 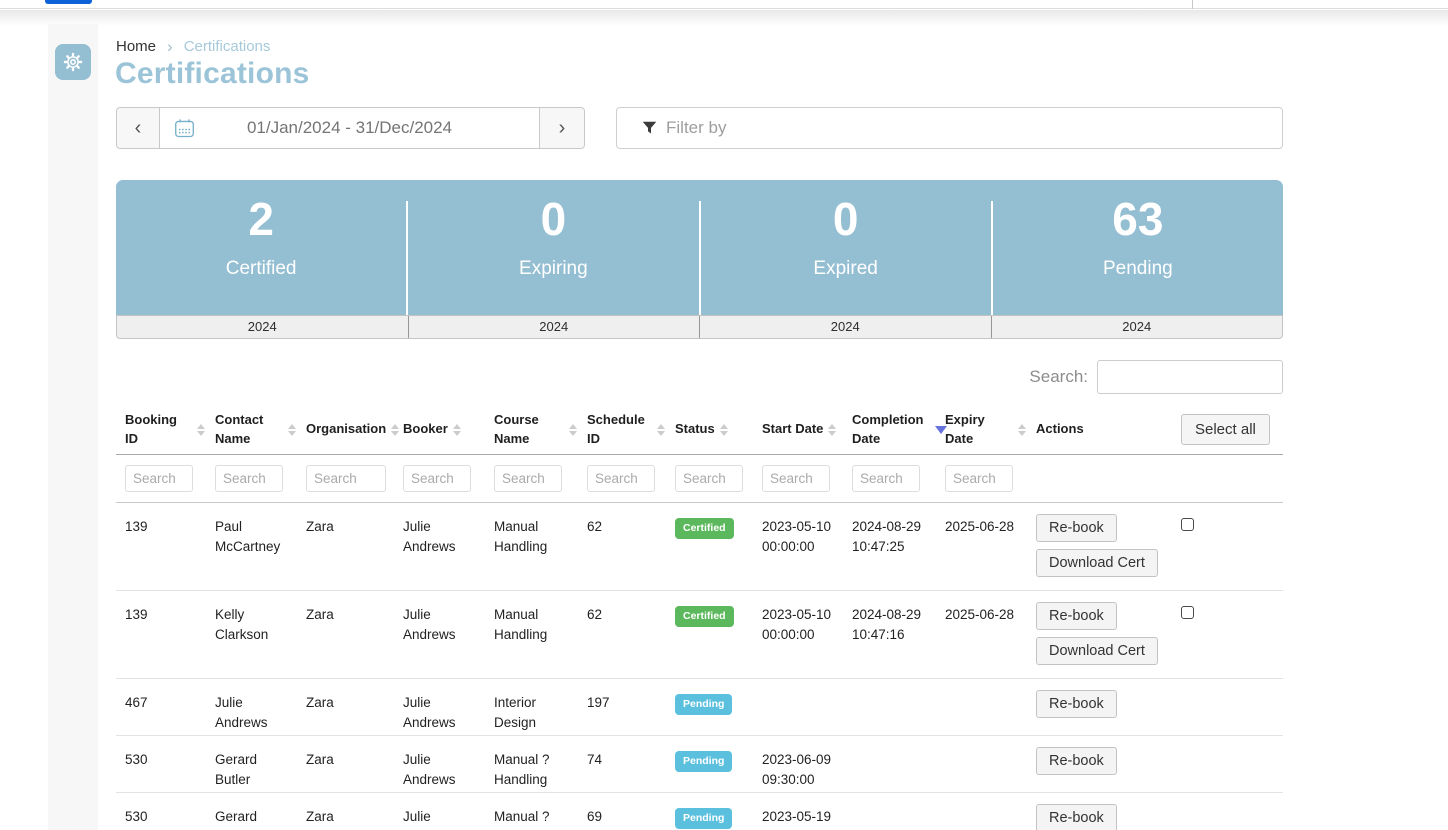 What do you see at coordinates (261, 247) in the screenshot?
I see `stat-certified: 2 Certified` at bounding box center [261, 247].